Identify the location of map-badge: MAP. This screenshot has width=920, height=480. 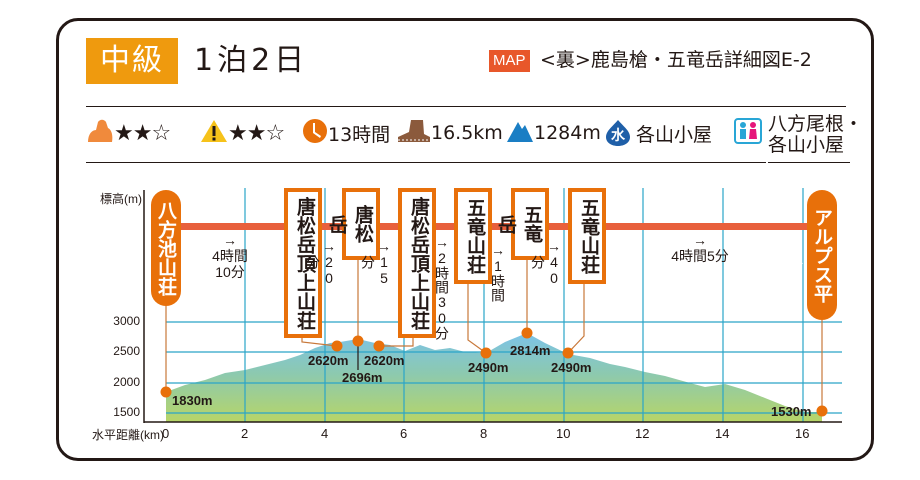
(509, 61).